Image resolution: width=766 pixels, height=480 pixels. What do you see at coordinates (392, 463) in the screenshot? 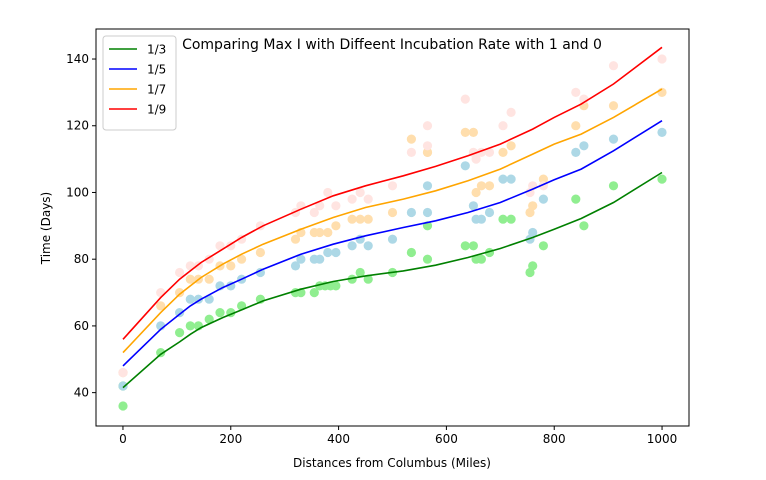
I see `x-axis-label: Distances from Columbus (Miles)` at bounding box center [392, 463].